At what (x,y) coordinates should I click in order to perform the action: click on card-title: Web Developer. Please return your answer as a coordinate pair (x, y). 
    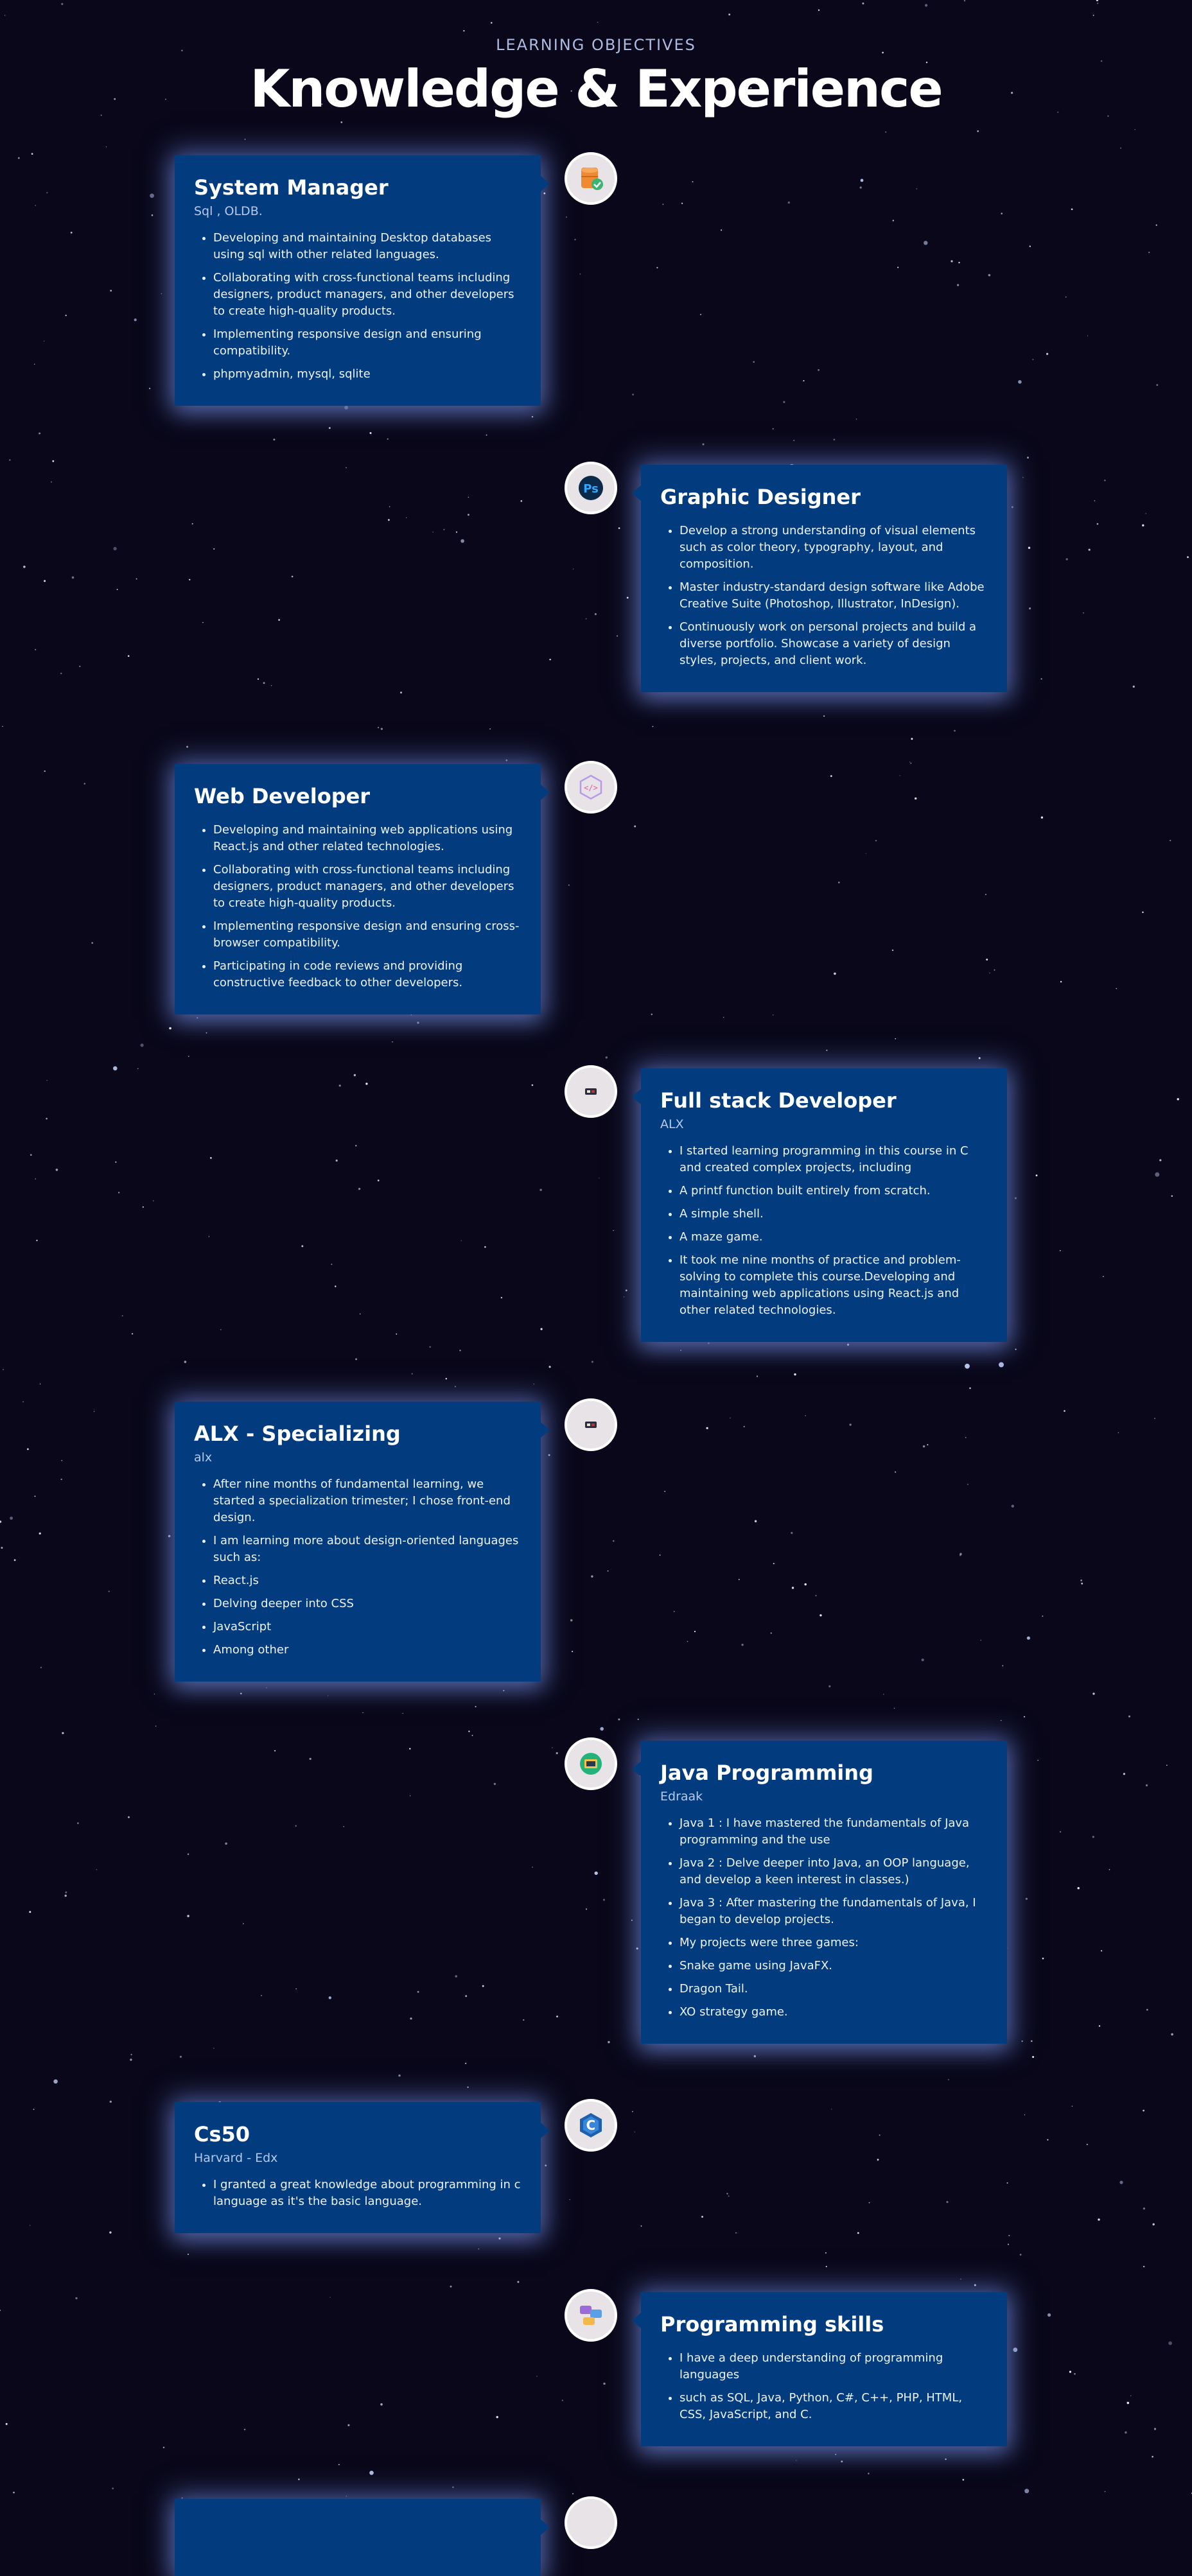
    Looking at the image, I should click on (282, 796).